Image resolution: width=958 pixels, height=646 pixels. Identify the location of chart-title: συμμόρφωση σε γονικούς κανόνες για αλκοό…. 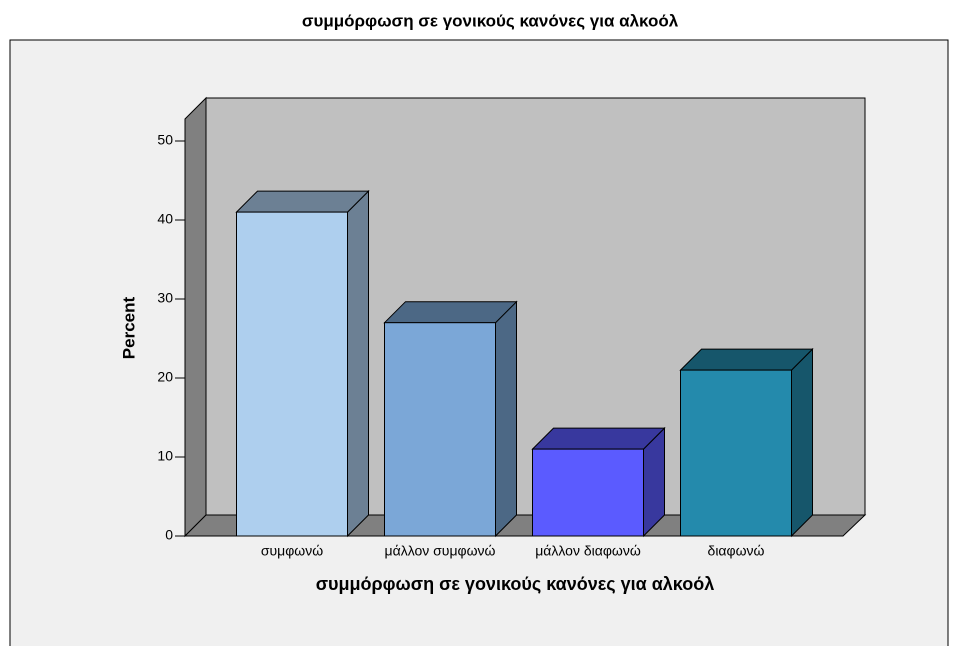
(490, 20).